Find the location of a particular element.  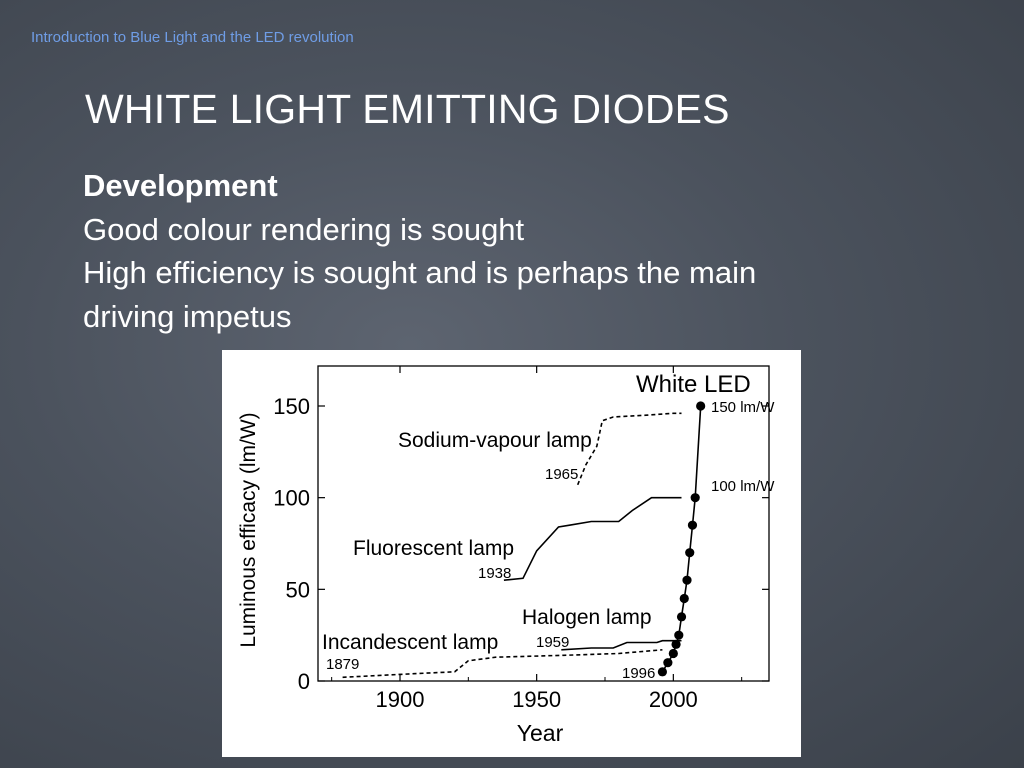

y-tick-label: 150 is located at coordinates (291, 406).